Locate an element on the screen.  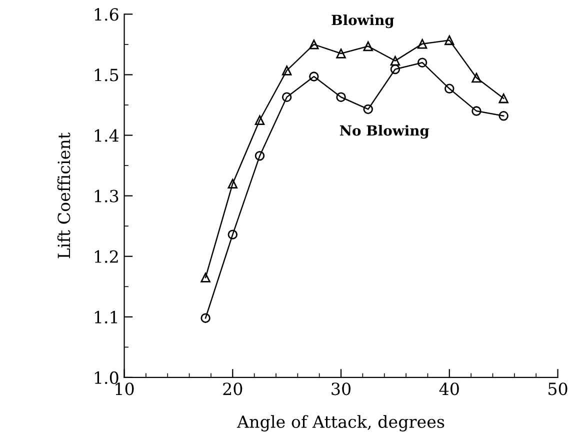
x-tick-label: 40 is located at coordinates (449, 389).